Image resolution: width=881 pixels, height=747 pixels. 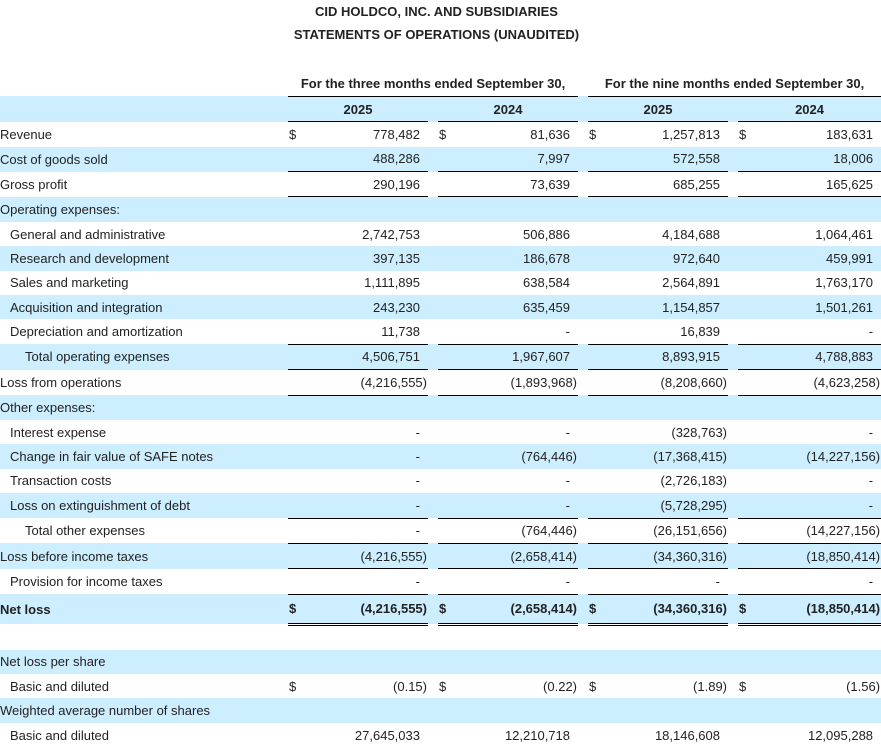 I want to click on value-cell: (2,726,183), so click(x=694, y=481).